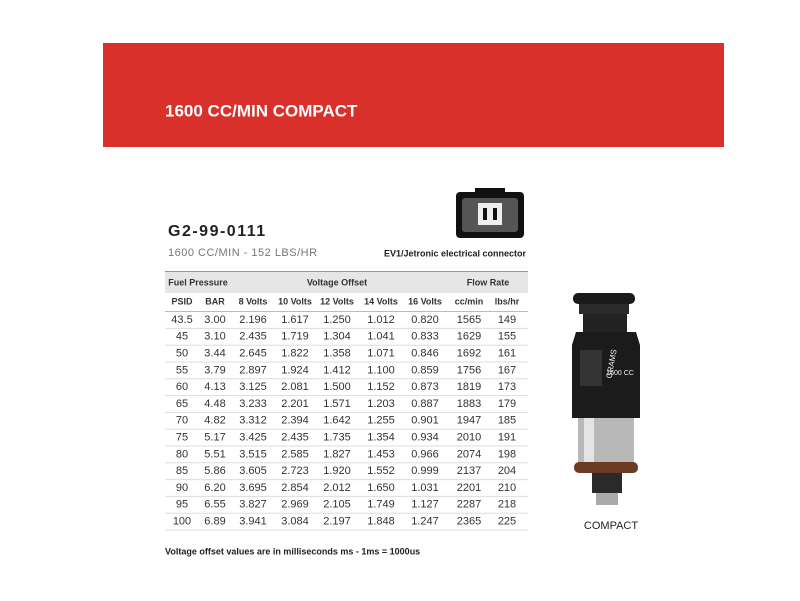 The image size is (800, 601). What do you see at coordinates (253, 421) in the screenshot?
I see `cell: 3.312` at bounding box center [253, 421].